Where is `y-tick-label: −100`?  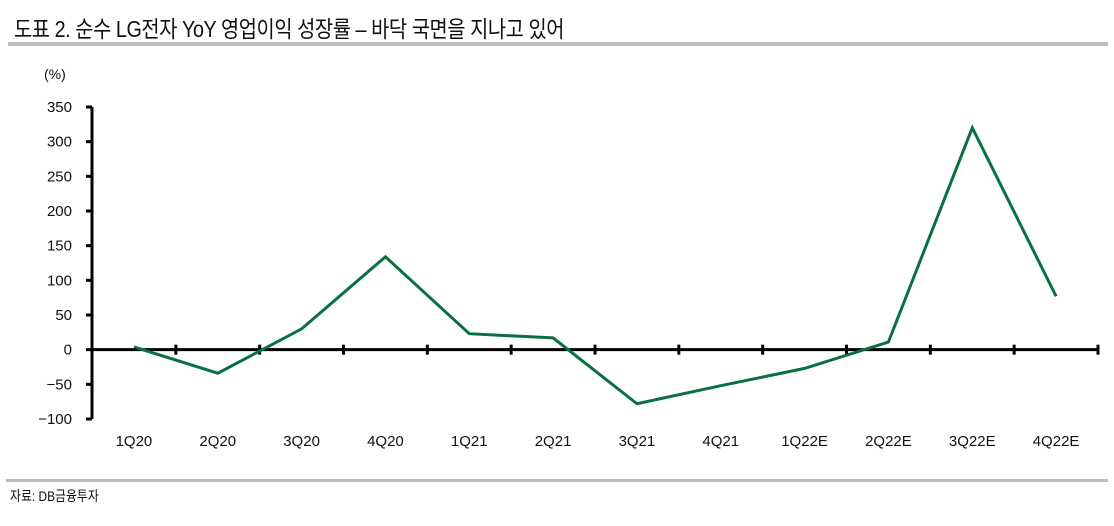
y-tick-label: −100 is located at coordinates (55, 419).